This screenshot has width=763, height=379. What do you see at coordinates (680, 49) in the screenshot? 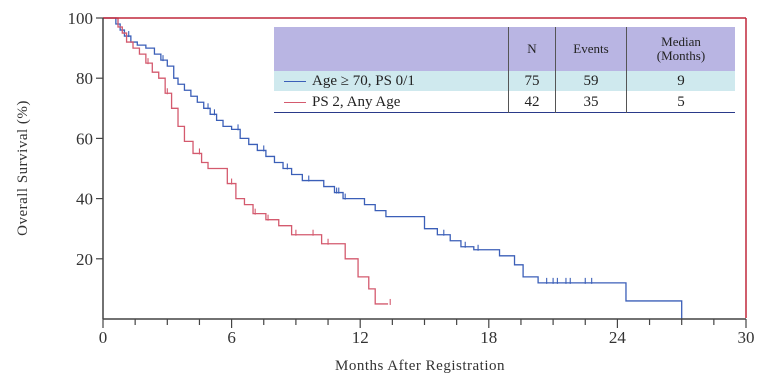
I see `legend-header-median: Median (Months)` at bounding box center [680, 49].